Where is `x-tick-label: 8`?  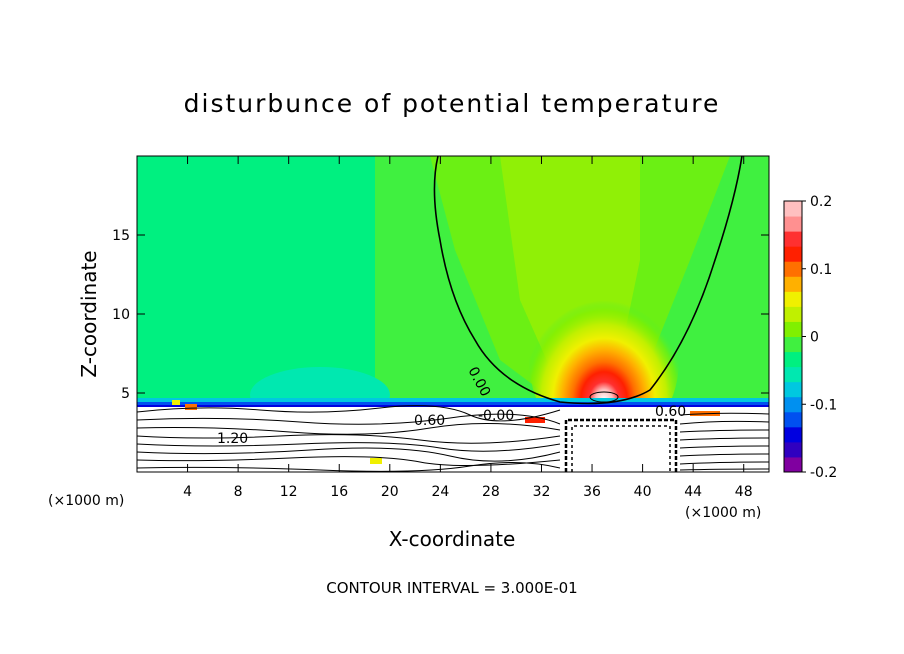 x-tick-label: 8 is located at coordinates (238, 492).